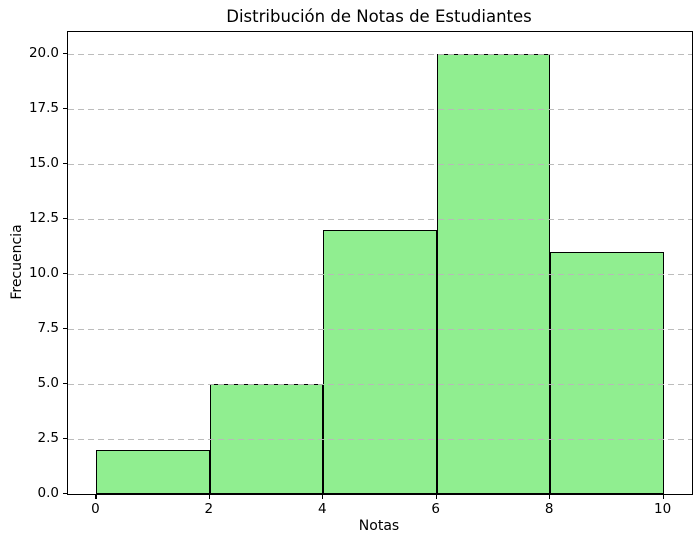 This screenshot has width=700, height=547. What do you see at coordinates (380, 329) in the screenshot?
I see `gridline-y-7.5` at bounding box center [380, 329].